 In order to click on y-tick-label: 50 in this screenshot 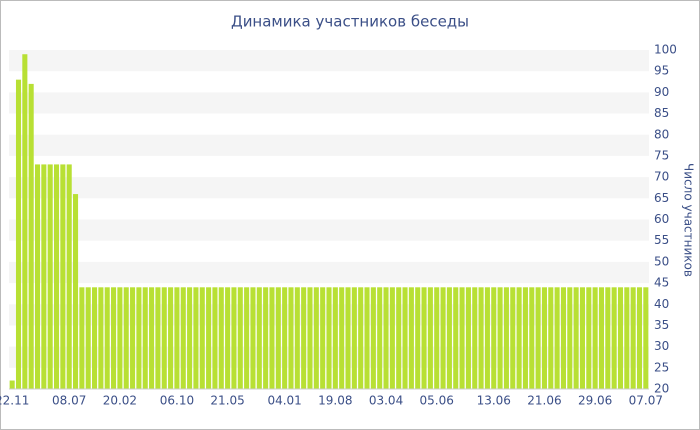, I will do `click(661, 261)`.